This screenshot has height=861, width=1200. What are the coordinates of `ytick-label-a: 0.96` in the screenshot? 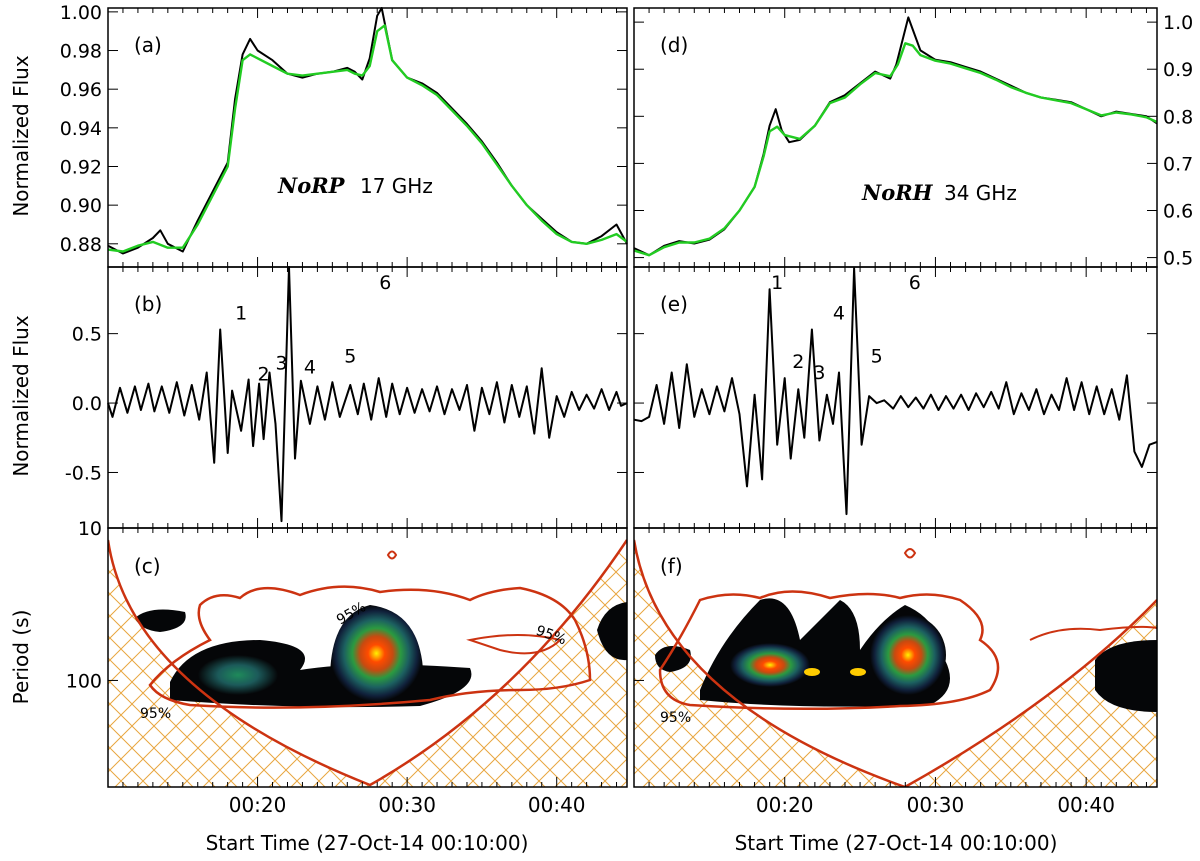 It's located at (81, 90).